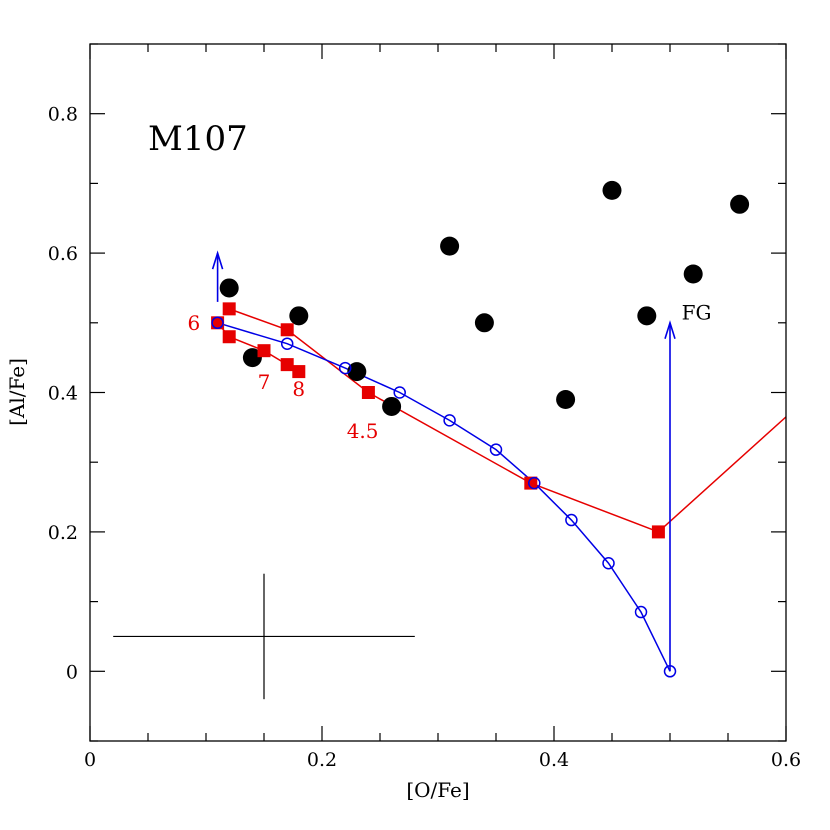 Image resolution: width=830 pixels, height=830 pixels. Describe the element at coordinates (198, 139) in the screenshot. I see `panel-title: M107` at that location.